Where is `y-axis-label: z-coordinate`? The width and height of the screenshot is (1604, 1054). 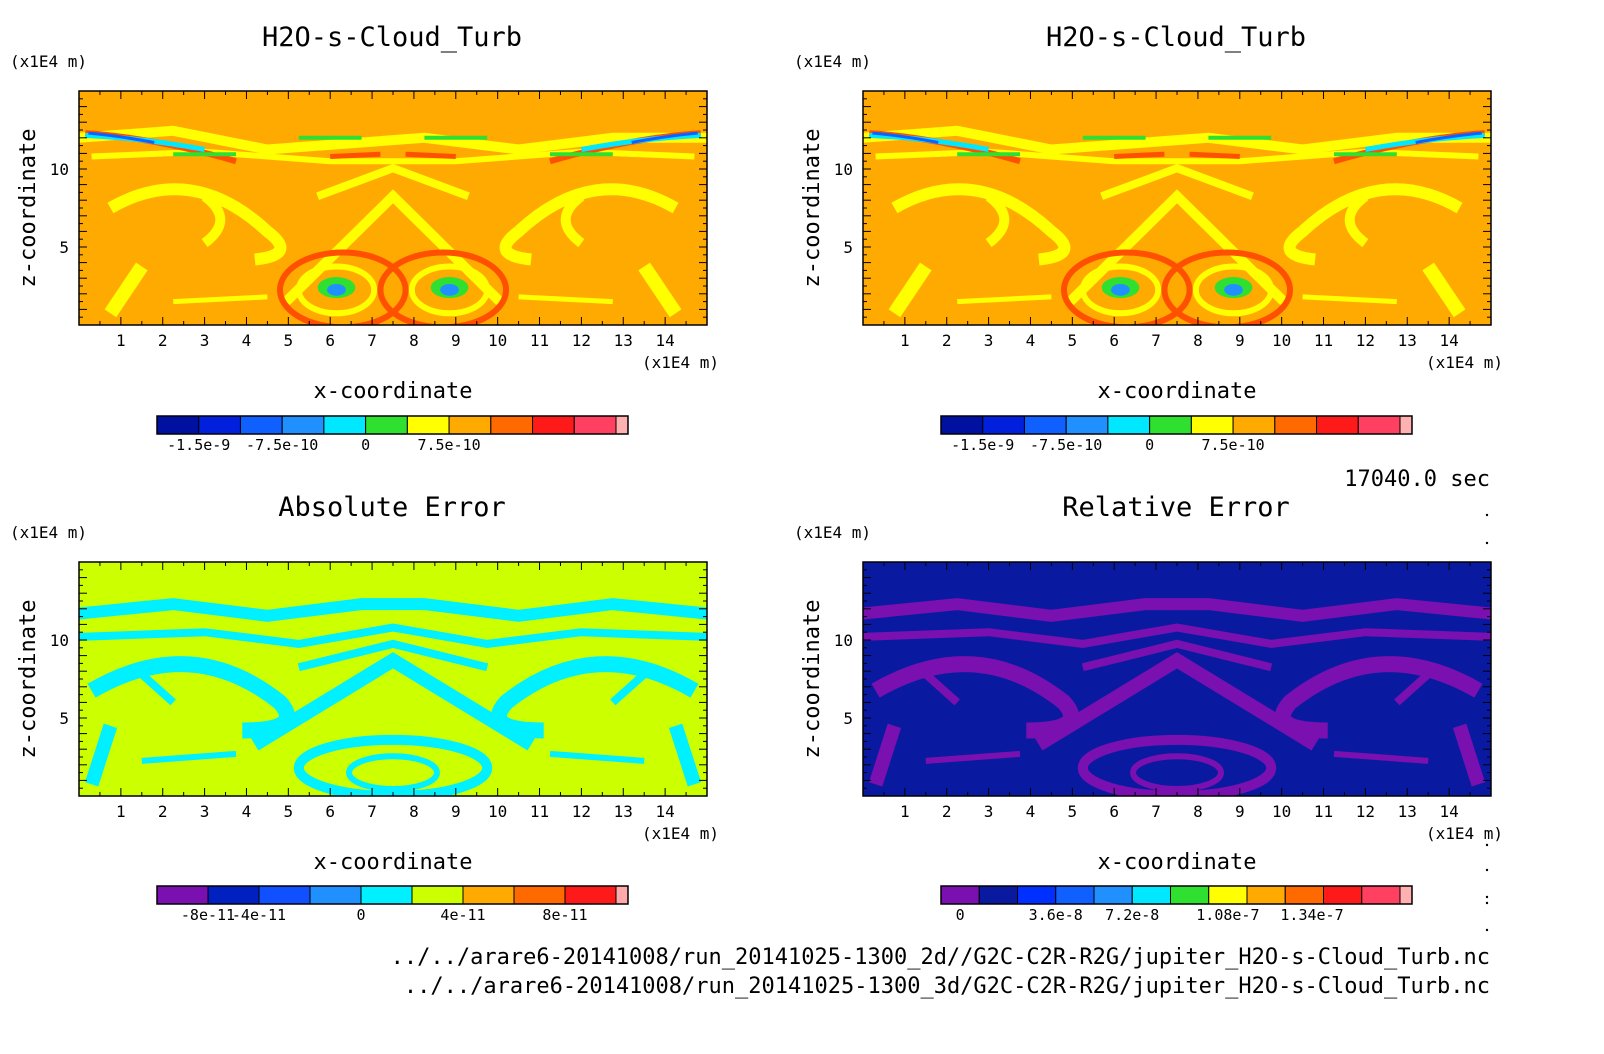 y-axis-label: z-coordinate is located at coordinates (812, 679).